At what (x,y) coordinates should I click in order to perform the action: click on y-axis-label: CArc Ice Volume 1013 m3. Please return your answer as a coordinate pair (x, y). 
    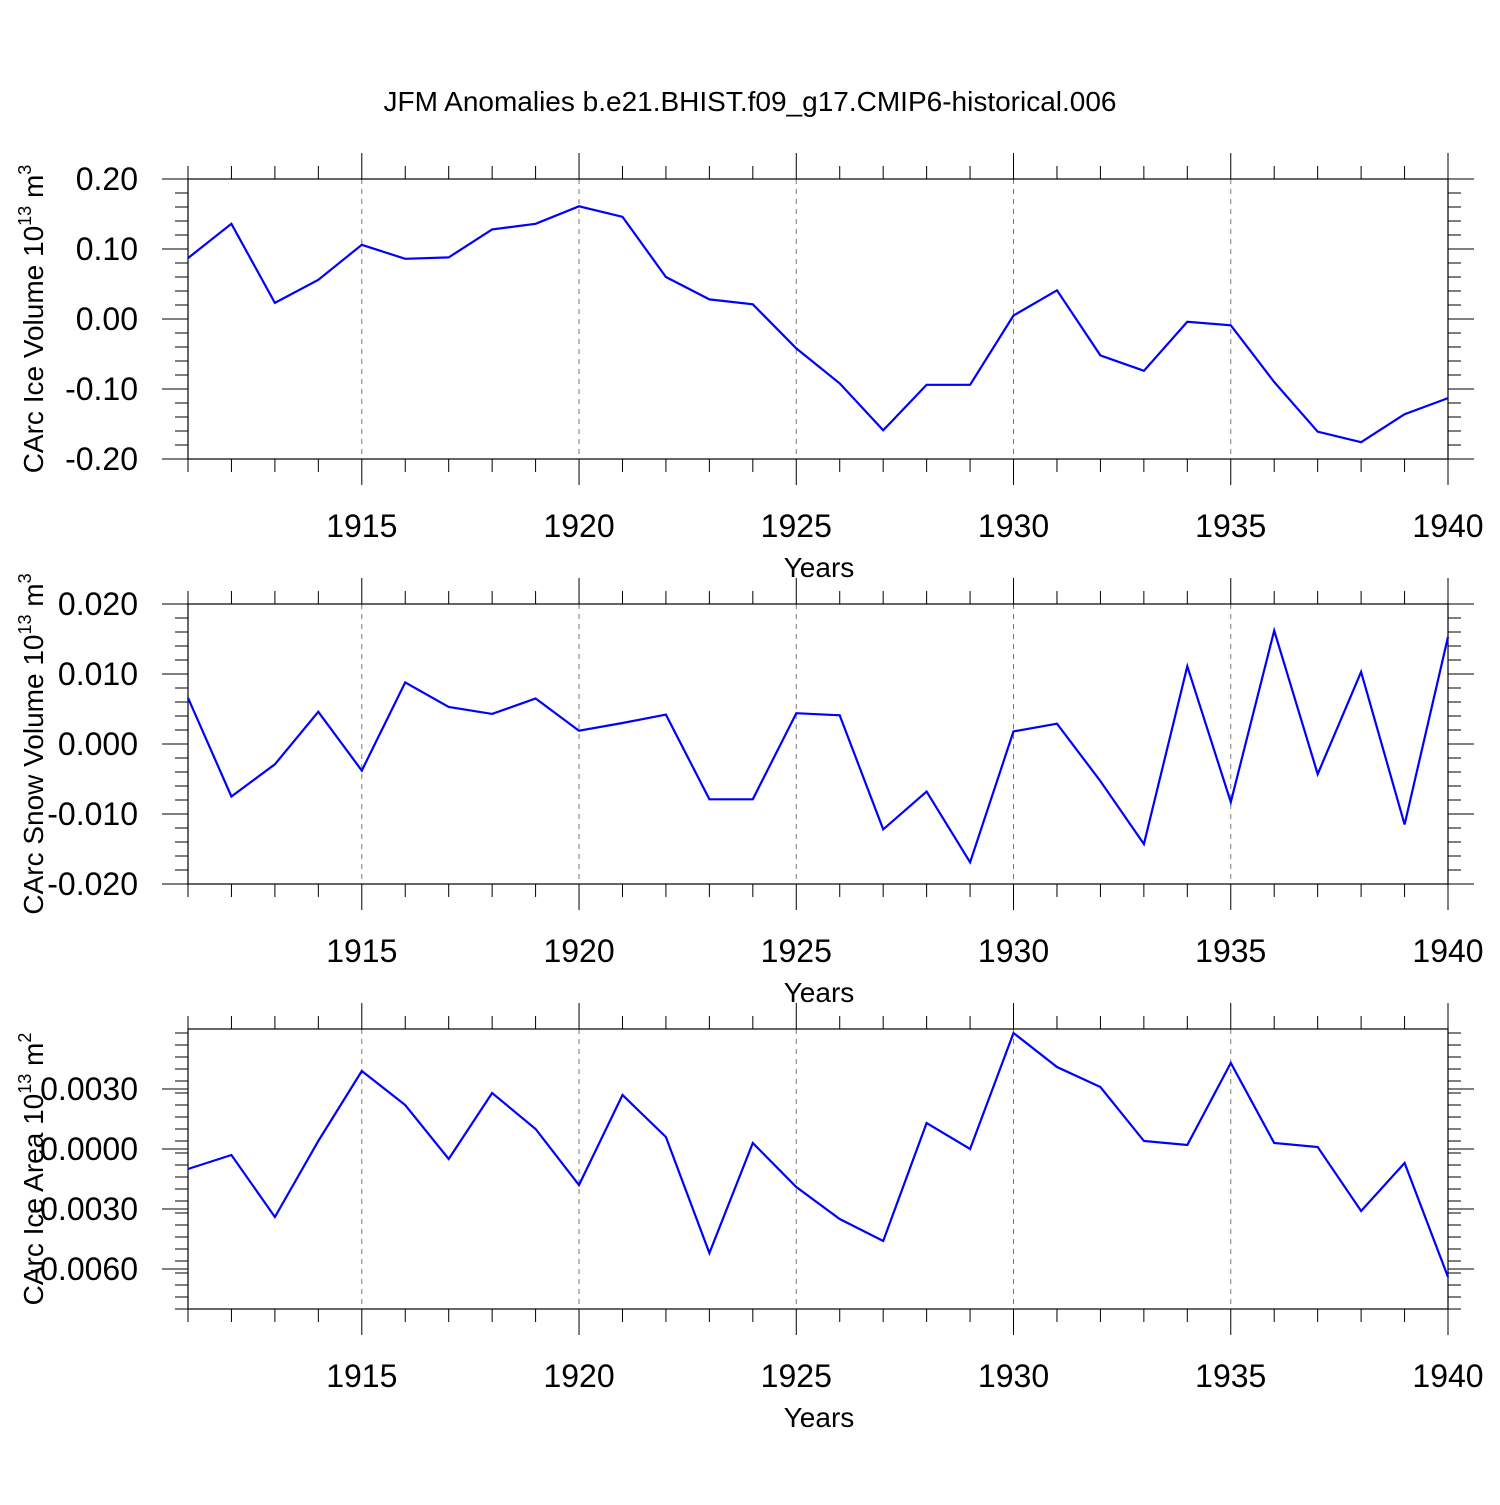
    Looking at the image, I should click on (32, 319).